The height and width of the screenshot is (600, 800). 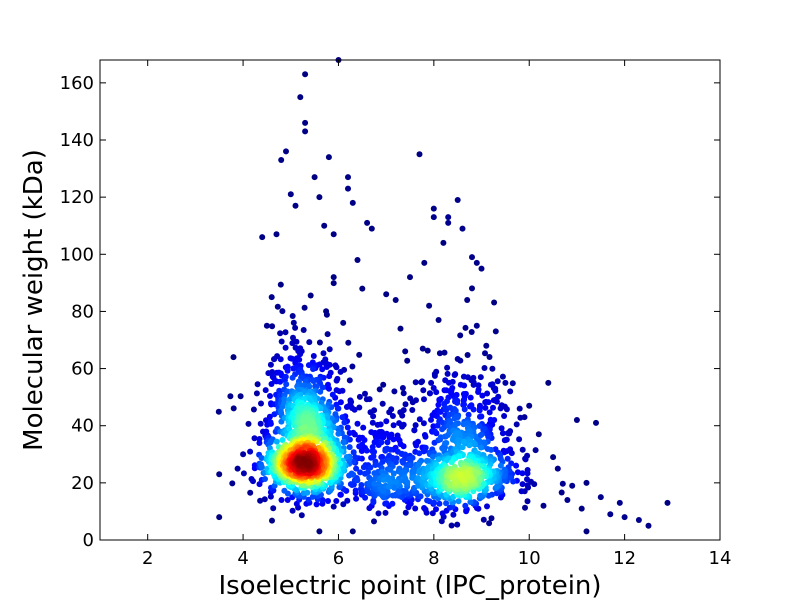 I want to click on x-tick-label: 12, so click(x=624, y=558).